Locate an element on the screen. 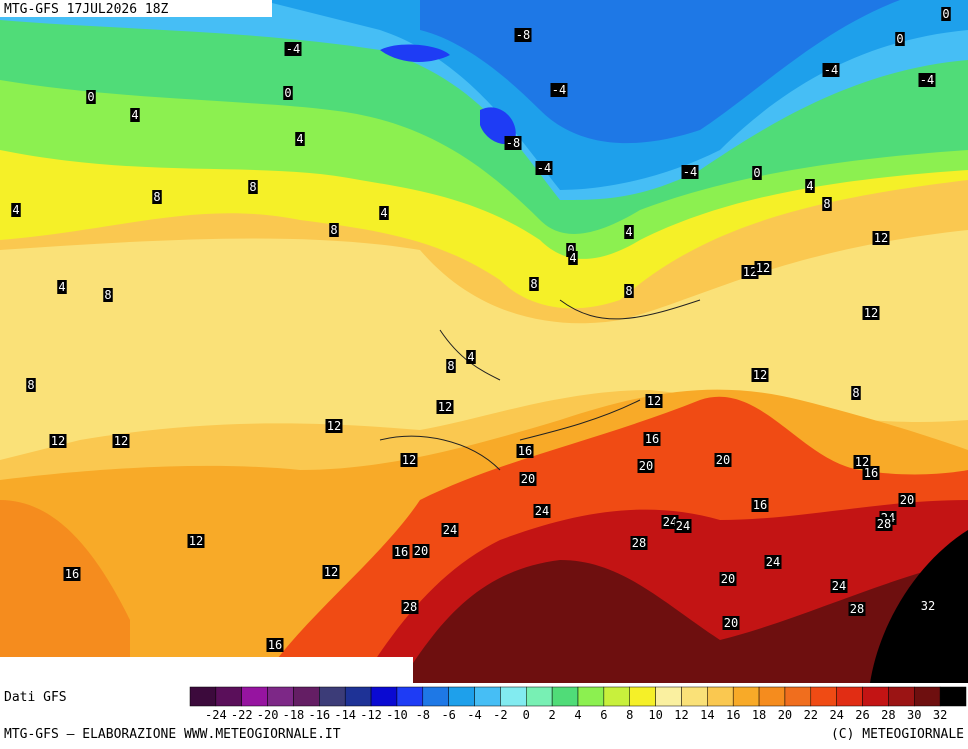  scale-label: 10 is located at coordinates (655, 715).